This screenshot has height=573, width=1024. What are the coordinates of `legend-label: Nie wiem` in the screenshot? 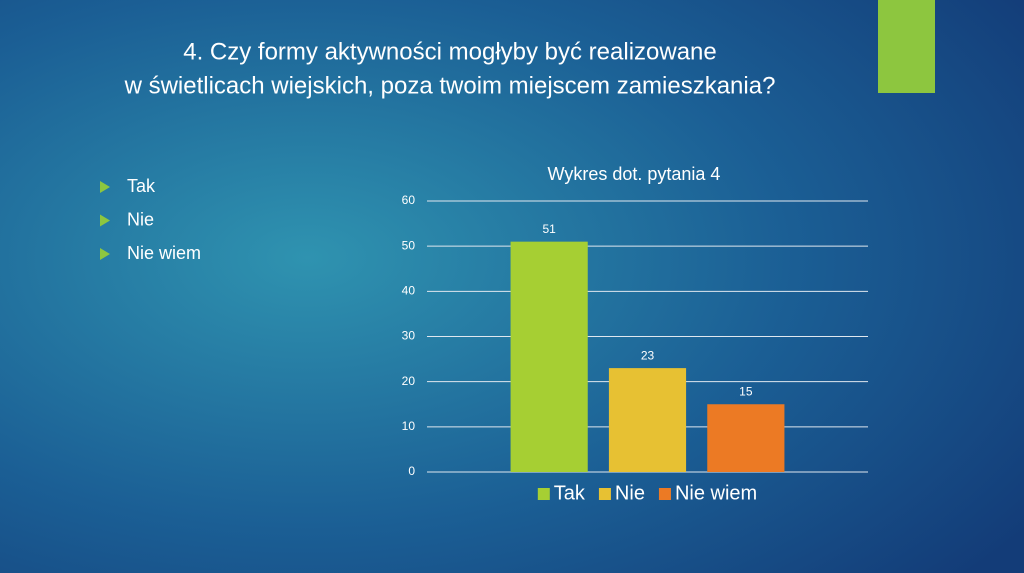 It's located at (716, 493).